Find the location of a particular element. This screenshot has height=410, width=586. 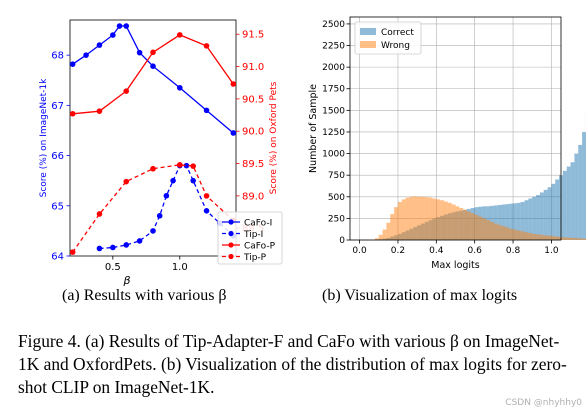

plot-b-ytick-label: 2250 is located at coordinates (333, 47).